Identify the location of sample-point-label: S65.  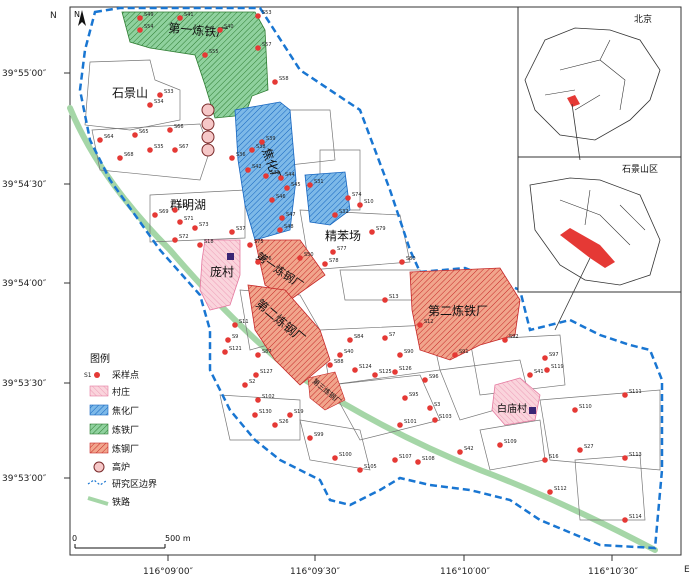
(144, 132).